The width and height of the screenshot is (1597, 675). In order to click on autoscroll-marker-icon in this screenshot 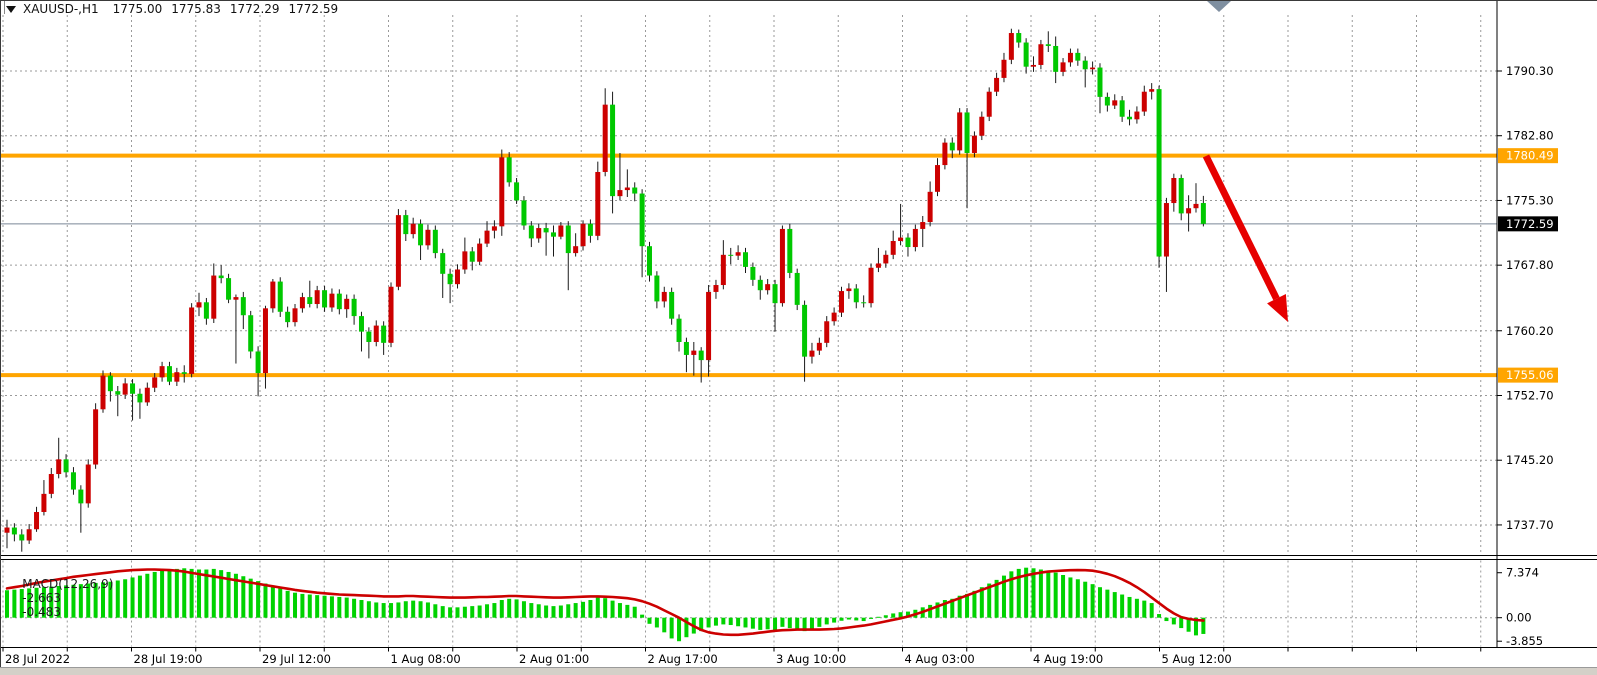, I will do `click(1219, 6)`.